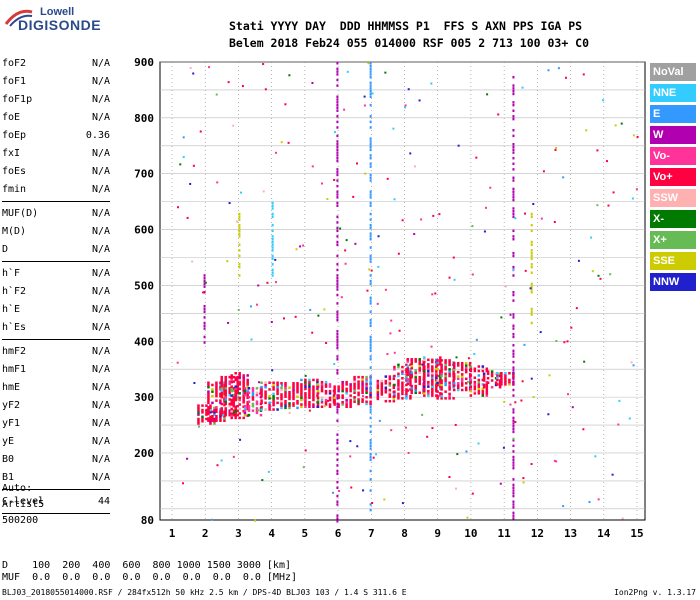 This screenshot has height=600, width=700. I want to click on x-tick-label: 13, so click(570, 533).